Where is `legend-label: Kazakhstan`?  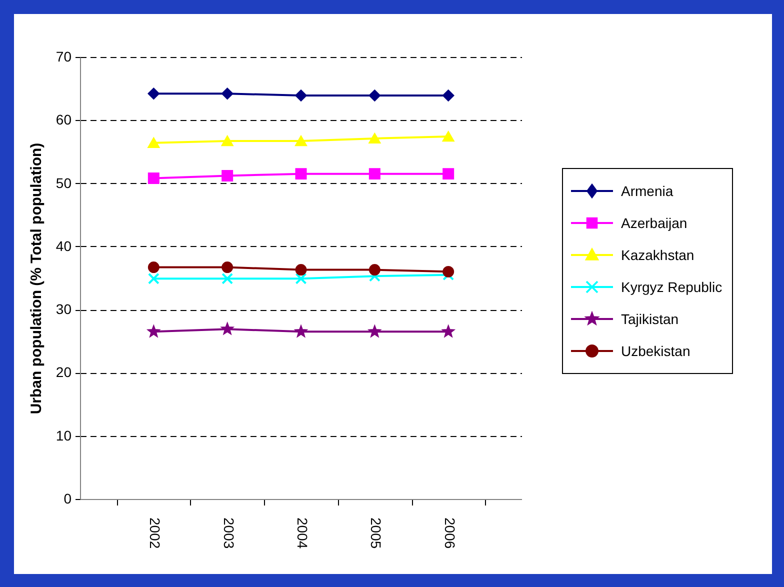
legend-label: Kazakhstan is located at coordinates (657, 255).